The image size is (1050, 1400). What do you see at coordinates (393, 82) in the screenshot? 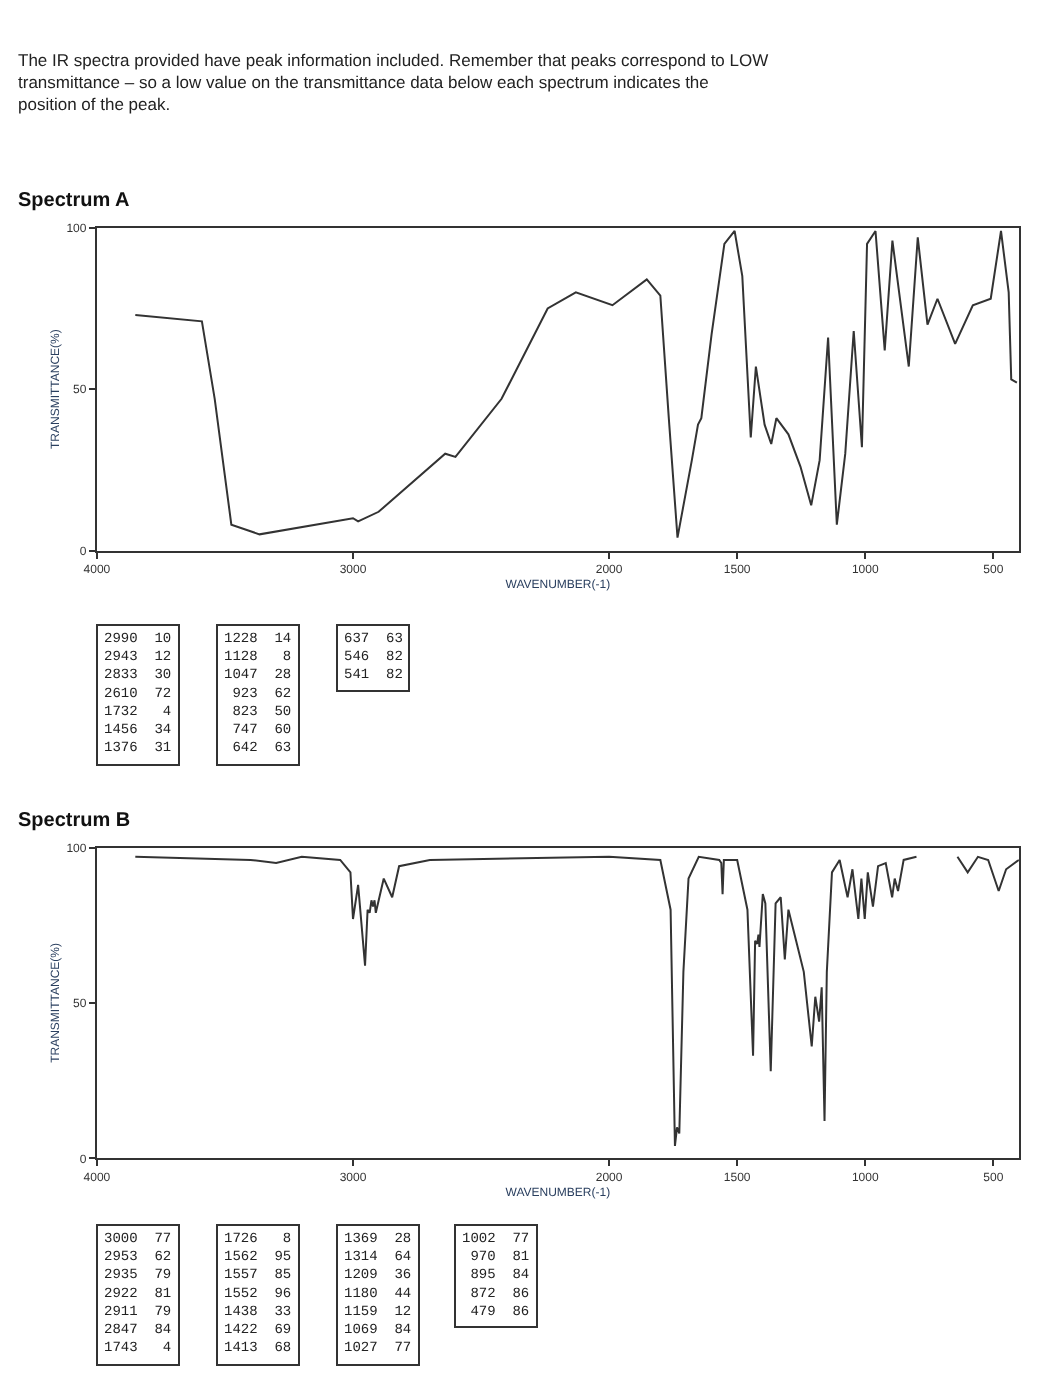
I see `text: The IR spectra provided have peak information included. Remember that peaks correspond to LOW transmittance – so a low value on the transmittance data below each spectrum indicates the position of the peak.` at bounding box center [393, 82].